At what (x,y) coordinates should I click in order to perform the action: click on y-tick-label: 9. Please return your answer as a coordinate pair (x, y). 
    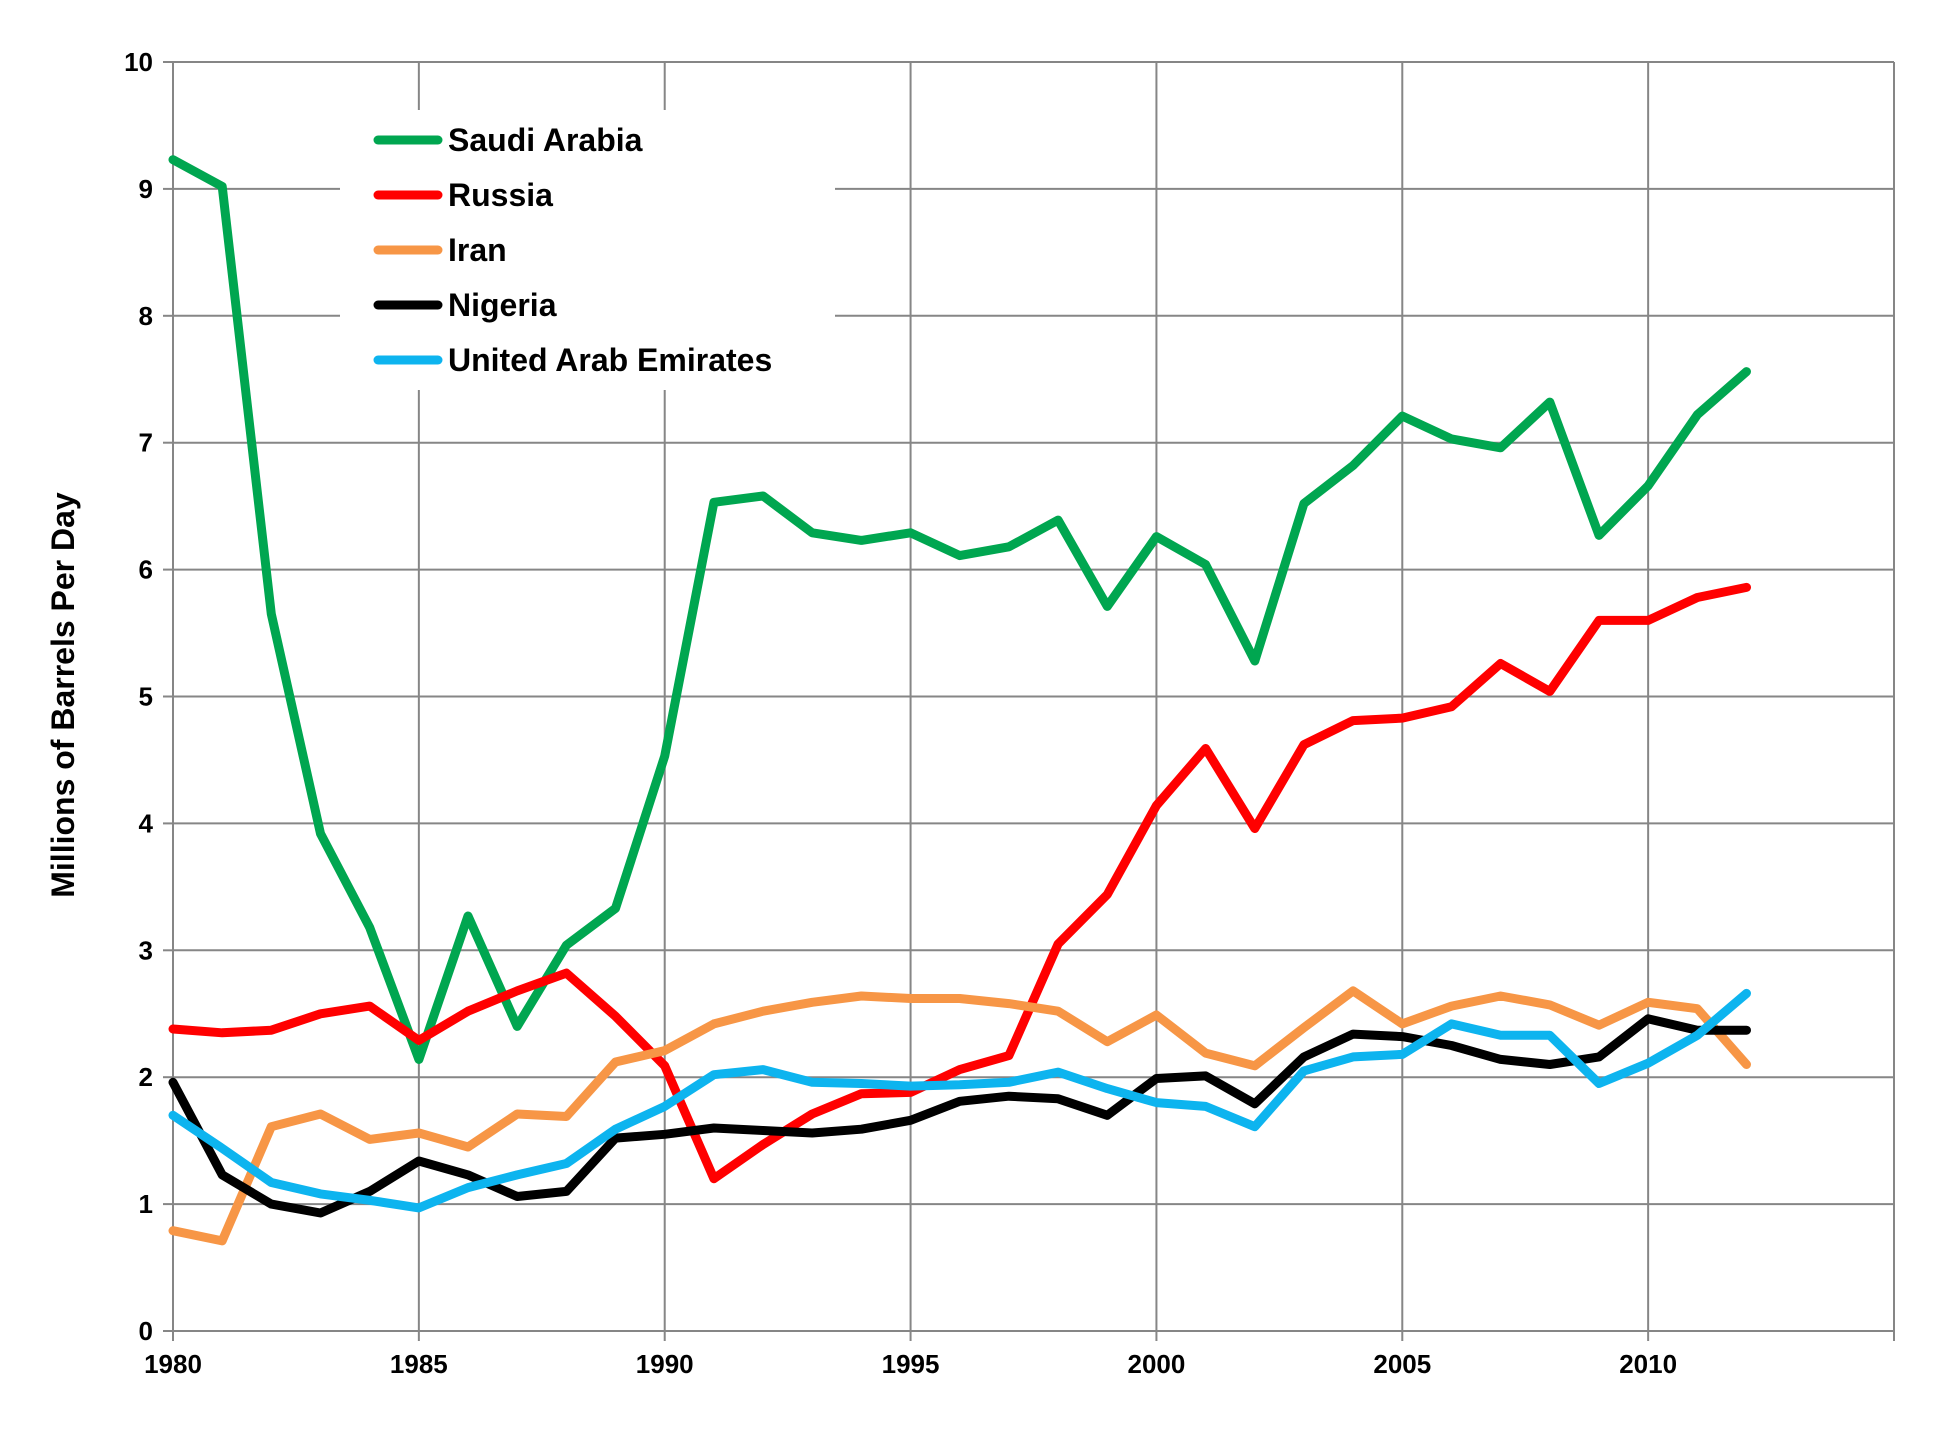
    Looking at the image, I should click on (146, 189).